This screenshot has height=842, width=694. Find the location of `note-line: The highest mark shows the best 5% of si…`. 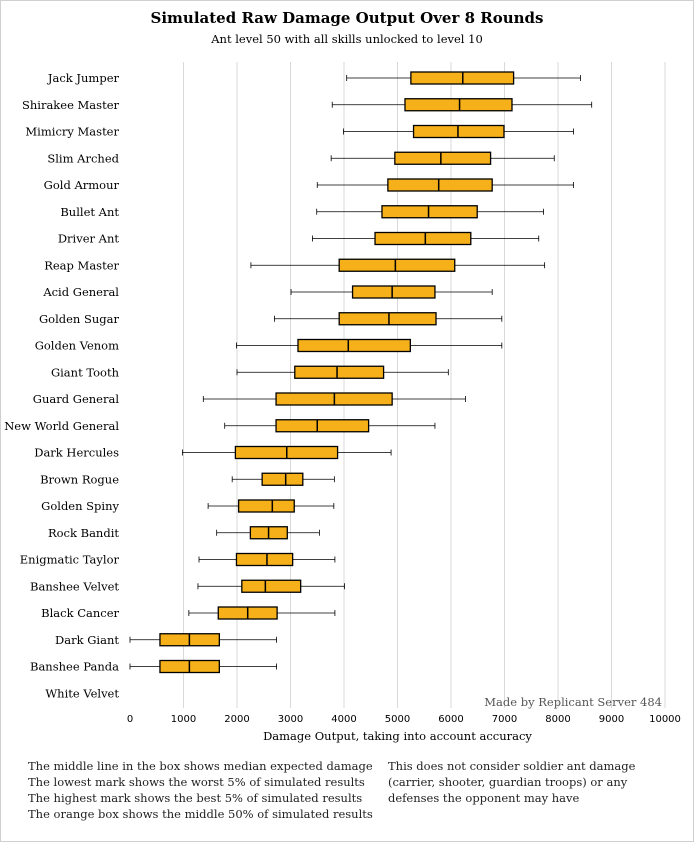

note-line: The highest mark shows the best 5% of si… is located at coordinates (195, 798).